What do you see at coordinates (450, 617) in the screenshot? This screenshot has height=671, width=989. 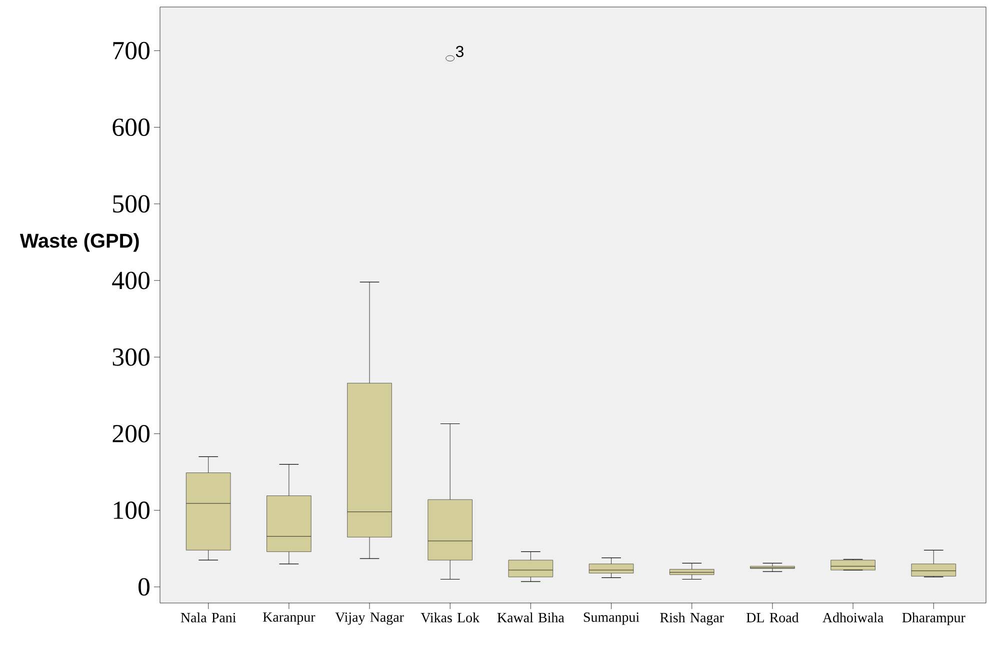 I see `x-tick-label: Vikas Lok` at bounding box center [450, 617].